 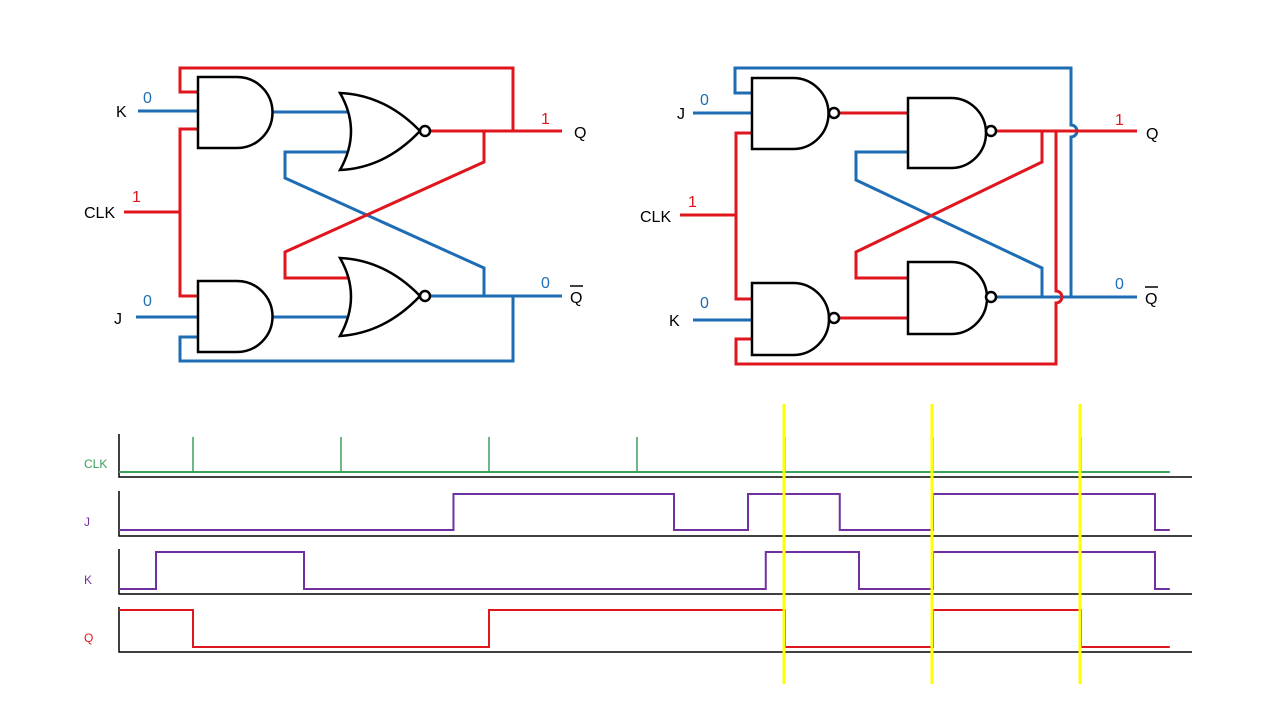 I want to click on nand-gate-top-right, so click(x=947, y=133).